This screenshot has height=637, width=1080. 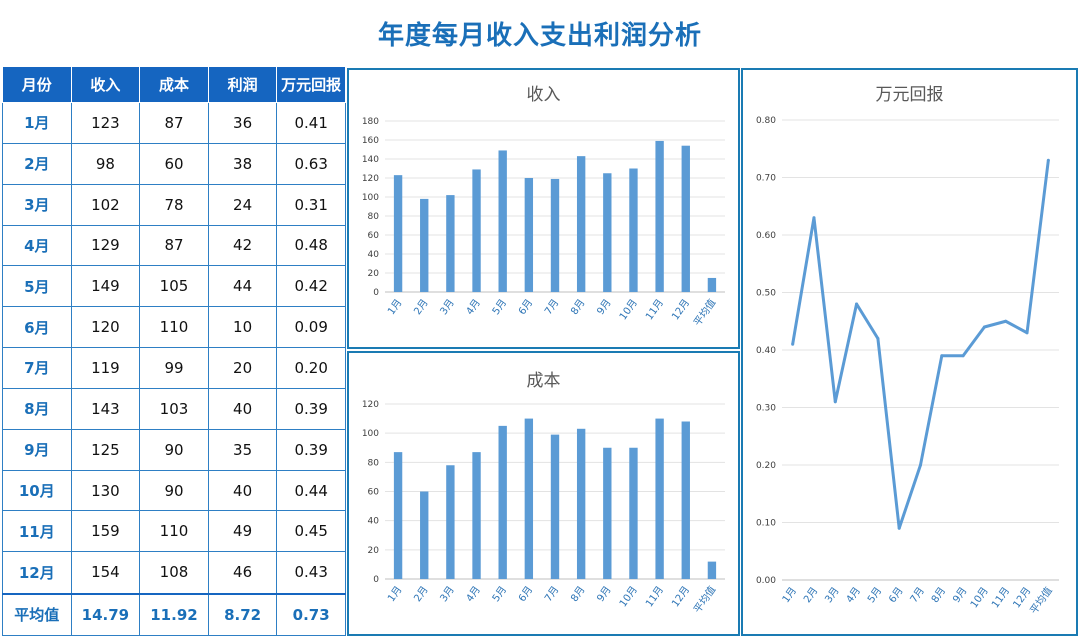 What do you see at coordinates (370, 434) in the screenshot?
I see `y-tick-label: 100` at bounding box center [370, 434].